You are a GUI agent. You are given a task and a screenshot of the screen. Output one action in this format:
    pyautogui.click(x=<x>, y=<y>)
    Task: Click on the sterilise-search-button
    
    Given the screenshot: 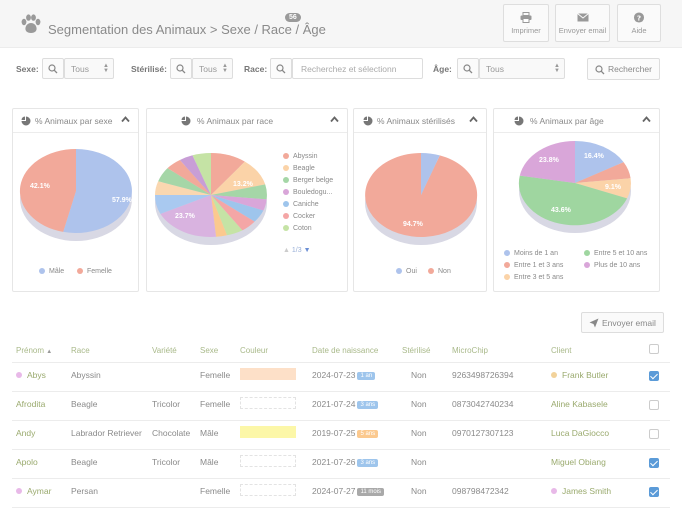 What is the action you would take?
    pyautogui.click(x=181, y=68)
    